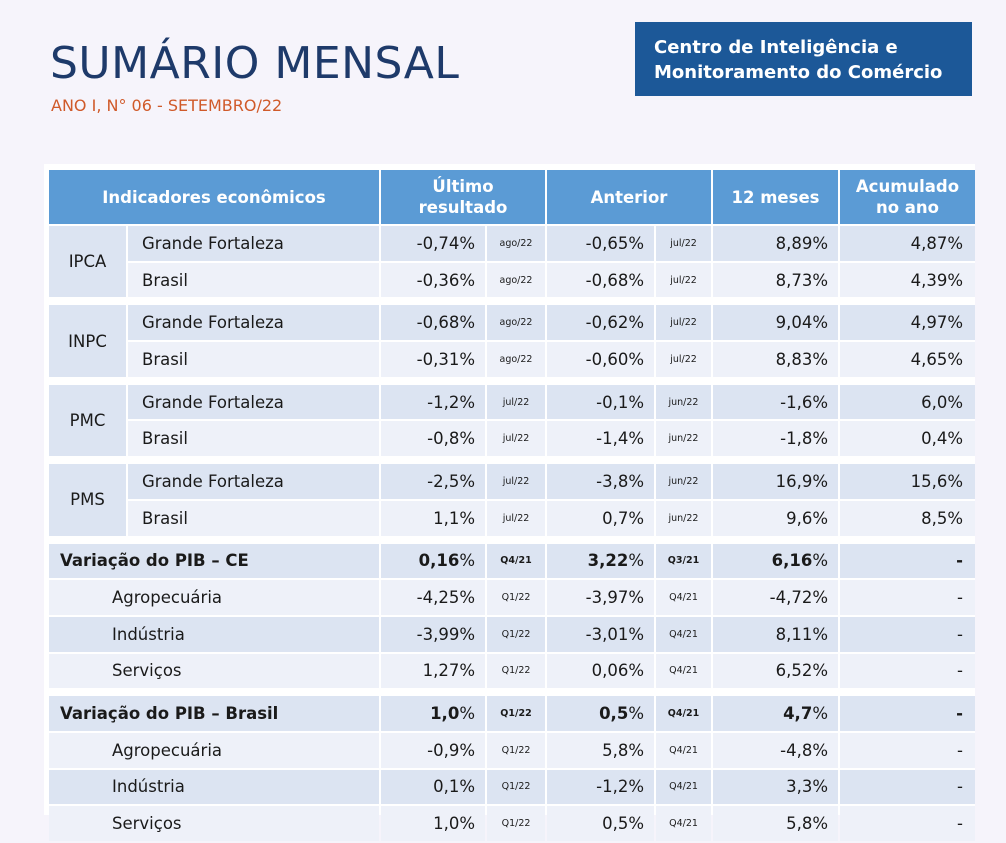 The height and width of the screenshot is (843, 1006). What do you see at coordinates (214, 671) in the screenshot?
I see `sector-label: Serviços` at bounding box center [214, 671].